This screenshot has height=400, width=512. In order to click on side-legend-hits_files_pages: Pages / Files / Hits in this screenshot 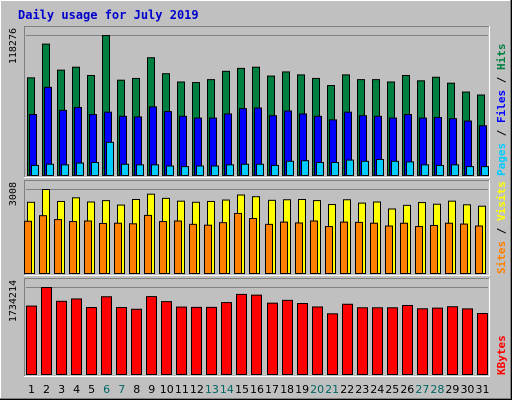, I will do `click(501, 110)`.